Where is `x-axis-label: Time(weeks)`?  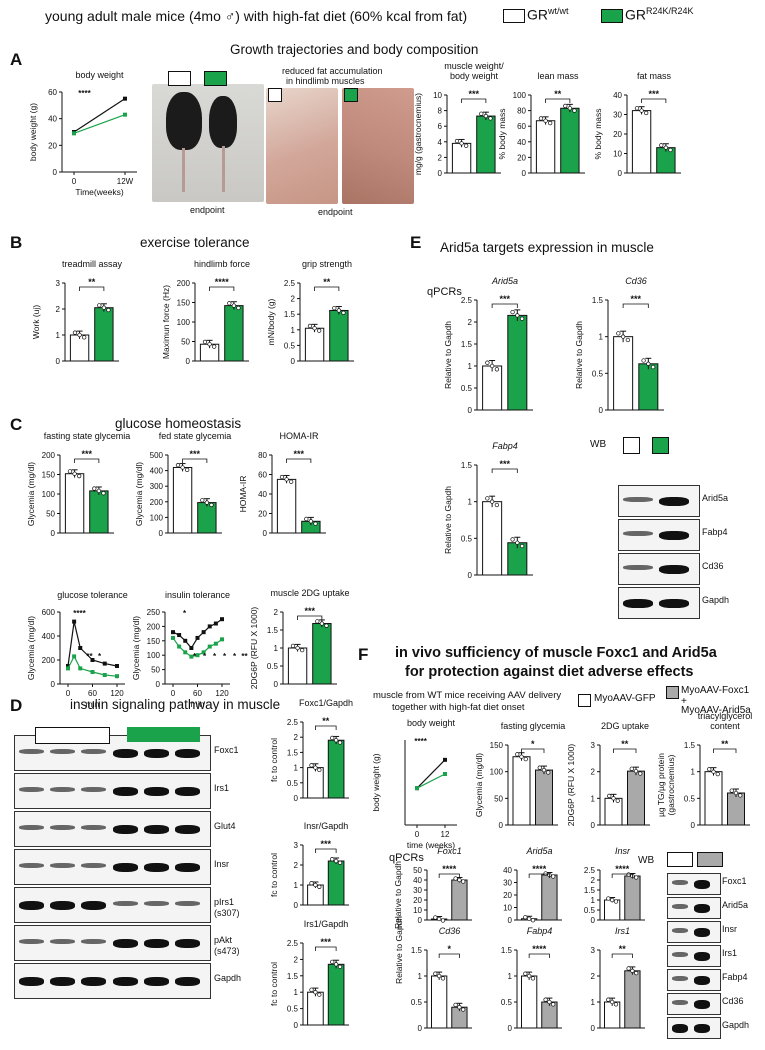
x-axis-label: Time(weeks) is located at coordinates (99, 192).